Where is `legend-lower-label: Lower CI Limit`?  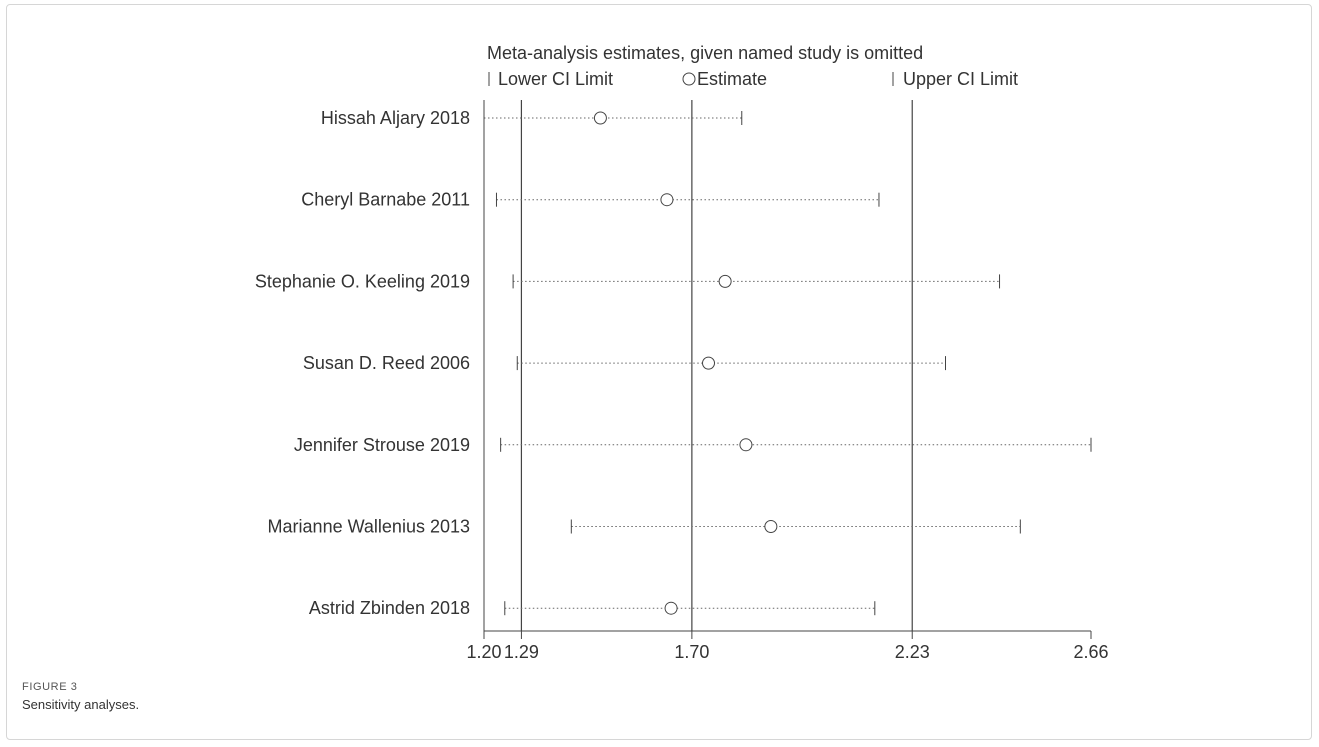
legend-lower-label: Lower CI Limit is located at coordinates (555, 79).